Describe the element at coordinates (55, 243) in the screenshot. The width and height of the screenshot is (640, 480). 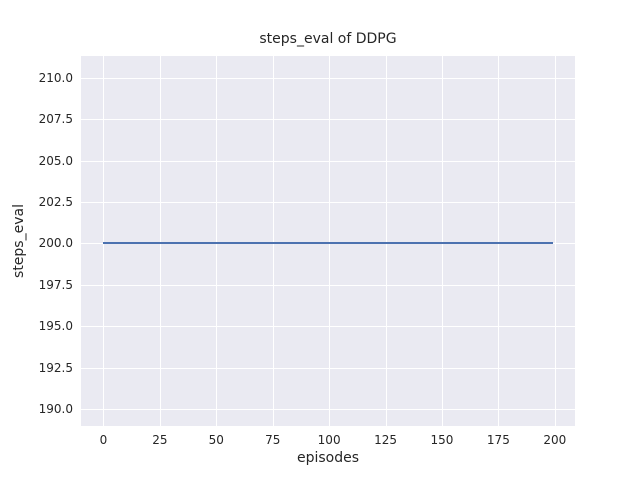
I see `y-tick-label: 200.0` at that location.